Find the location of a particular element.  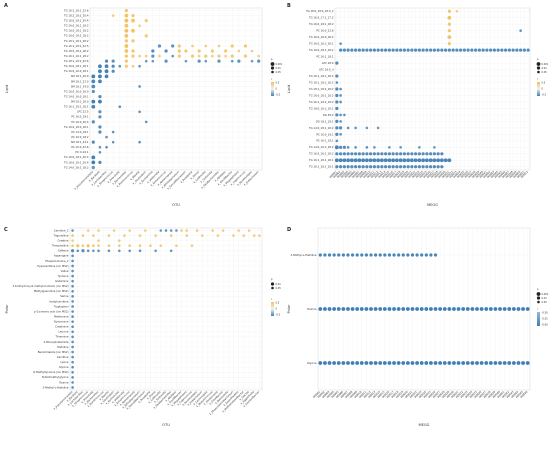

x-tick-label: M0030 is located at coordinates (450, 394).